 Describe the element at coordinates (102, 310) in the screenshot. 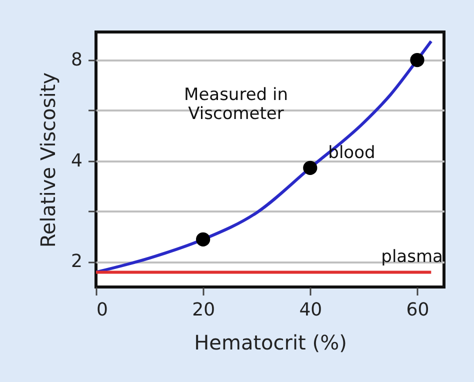

I see `x-tick-label: 0` at that location.